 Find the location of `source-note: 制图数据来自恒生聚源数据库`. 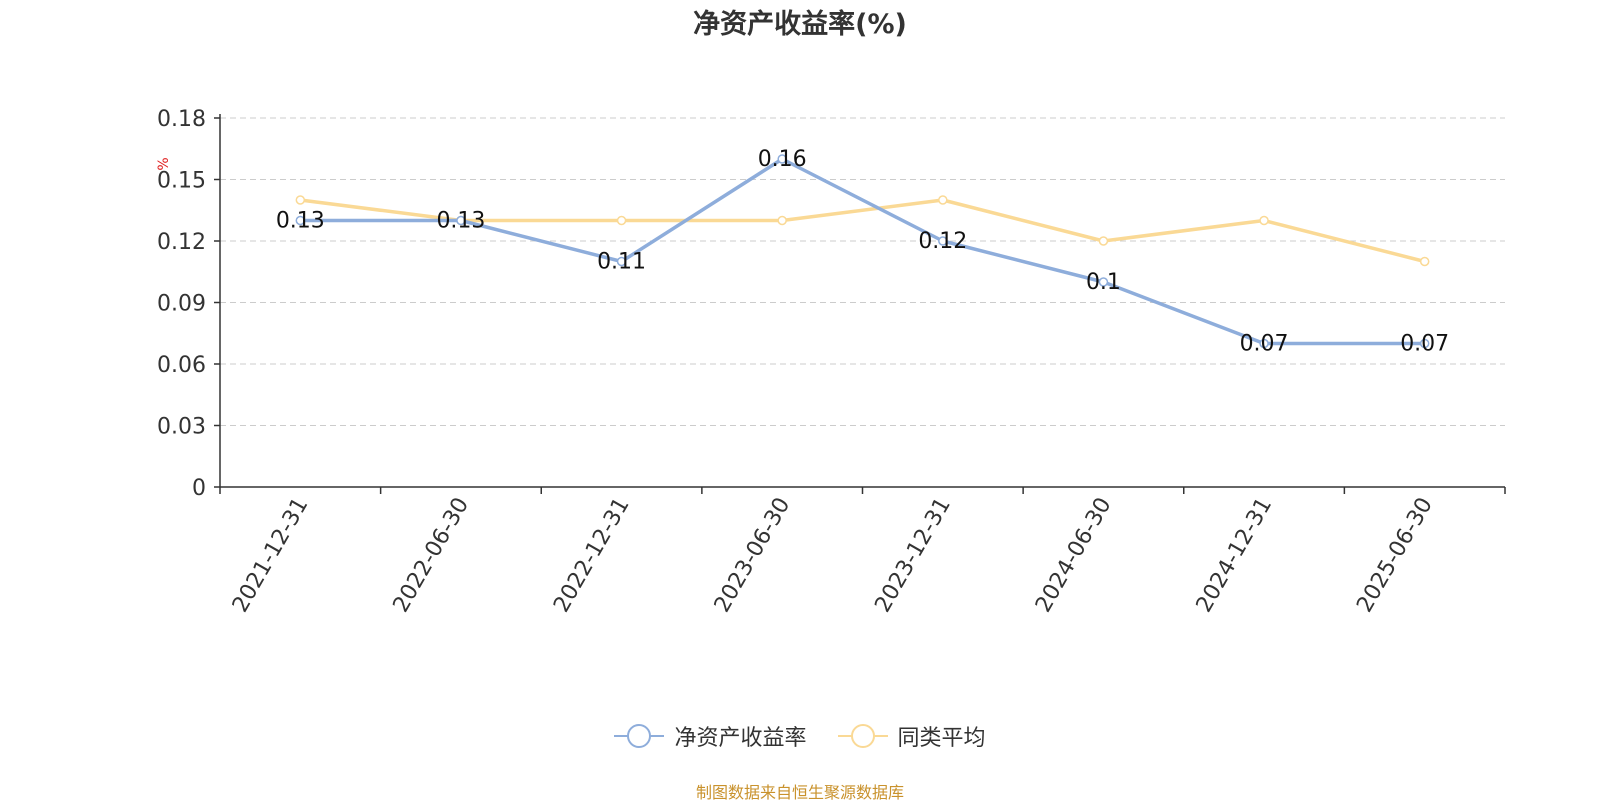

source-note: 制图数据来自恒生聚源数据库 is located at coordinates (799, 792).